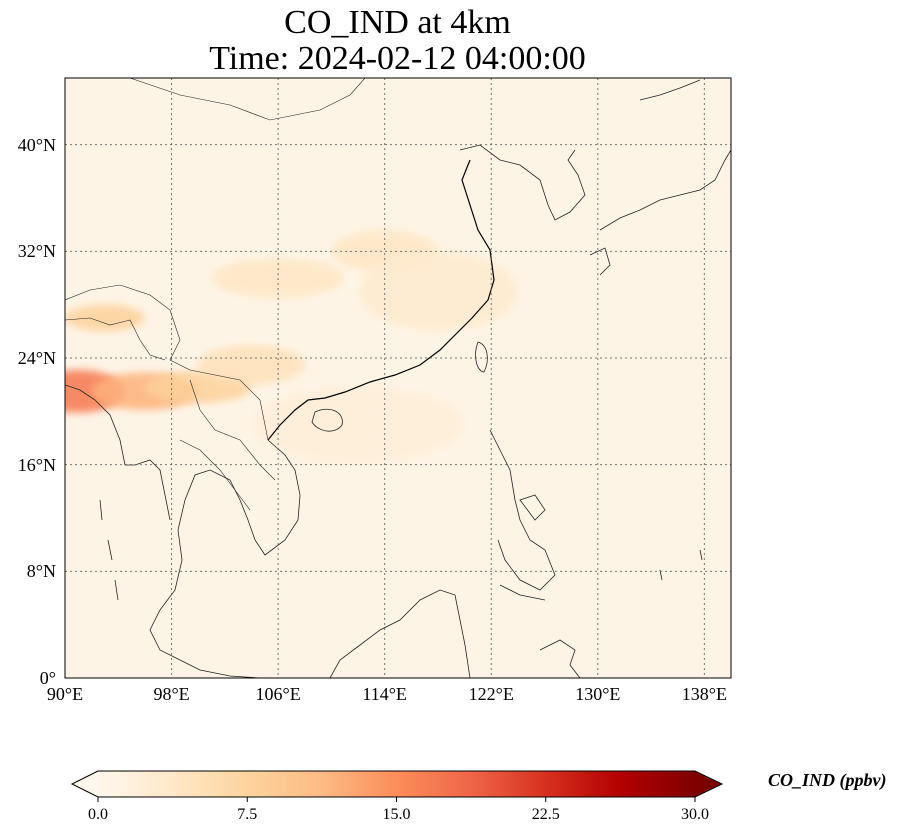 This screenshot has width=915, height=836. Describe the element at coordinates (65, 694) in the screenshot. I see `lon-tick-label: 90°E` at that location.